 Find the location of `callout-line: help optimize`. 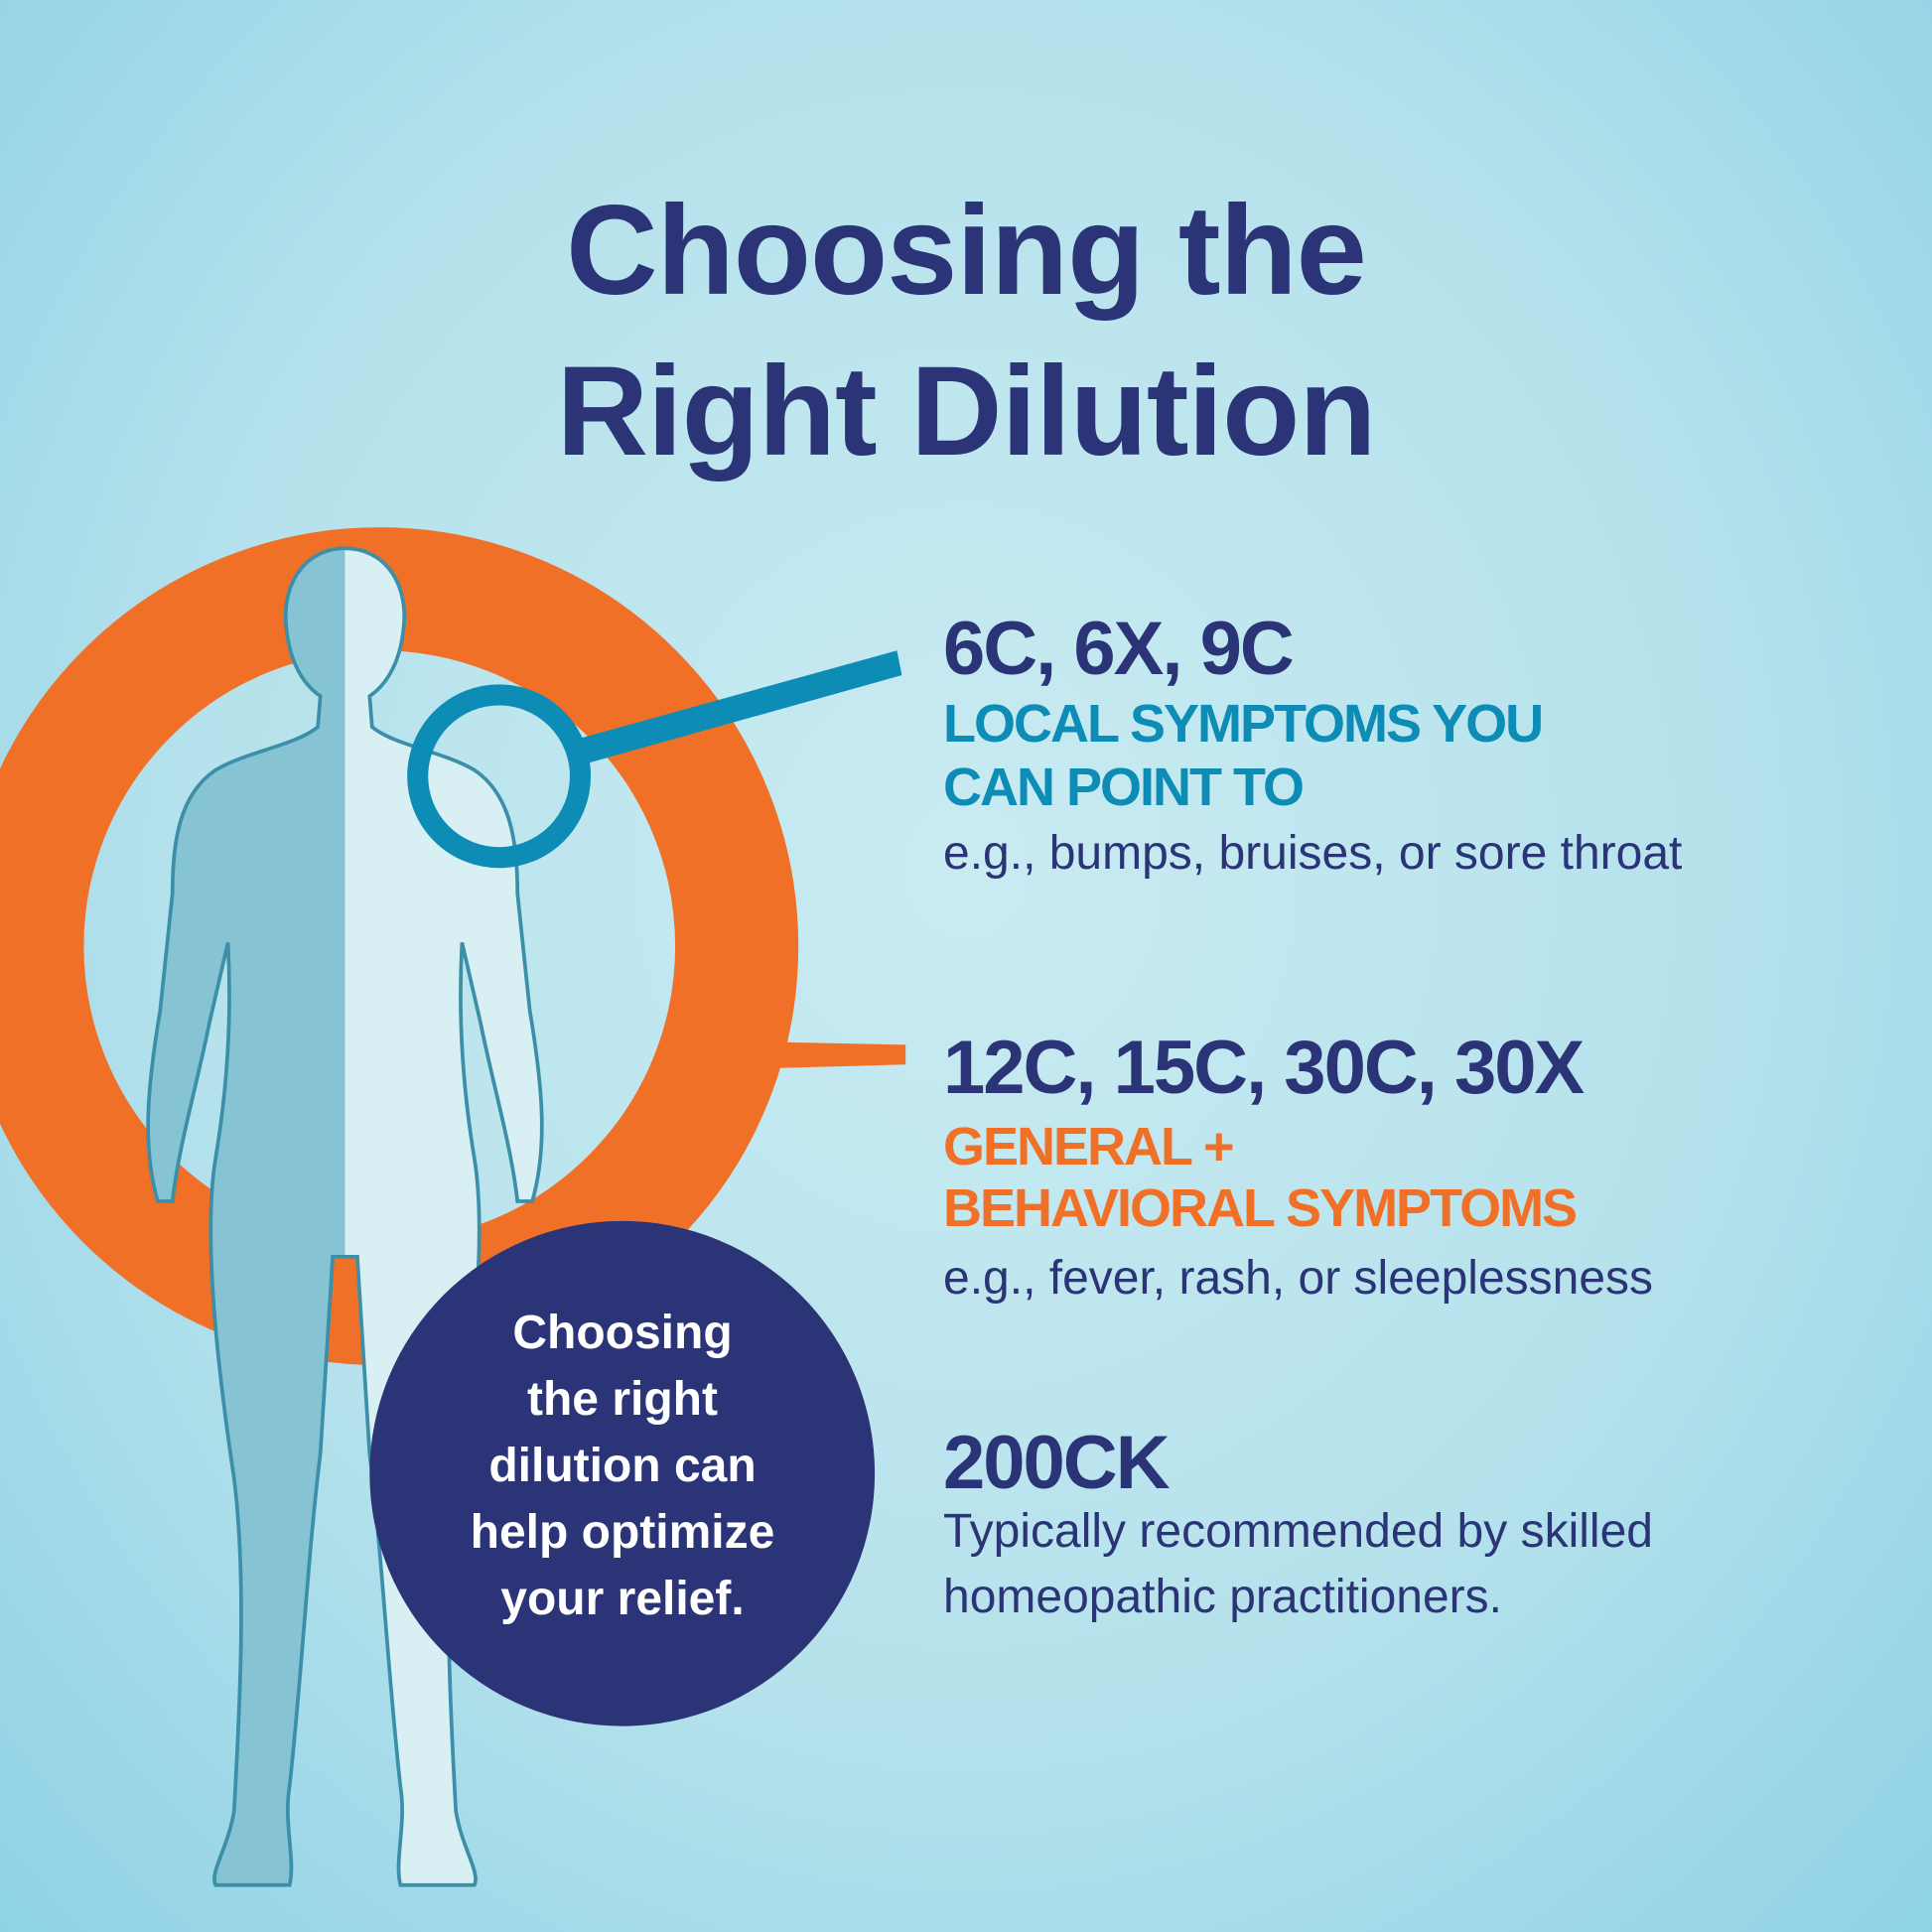

callout-line: help optimize is located at coordinates (622, 1533).